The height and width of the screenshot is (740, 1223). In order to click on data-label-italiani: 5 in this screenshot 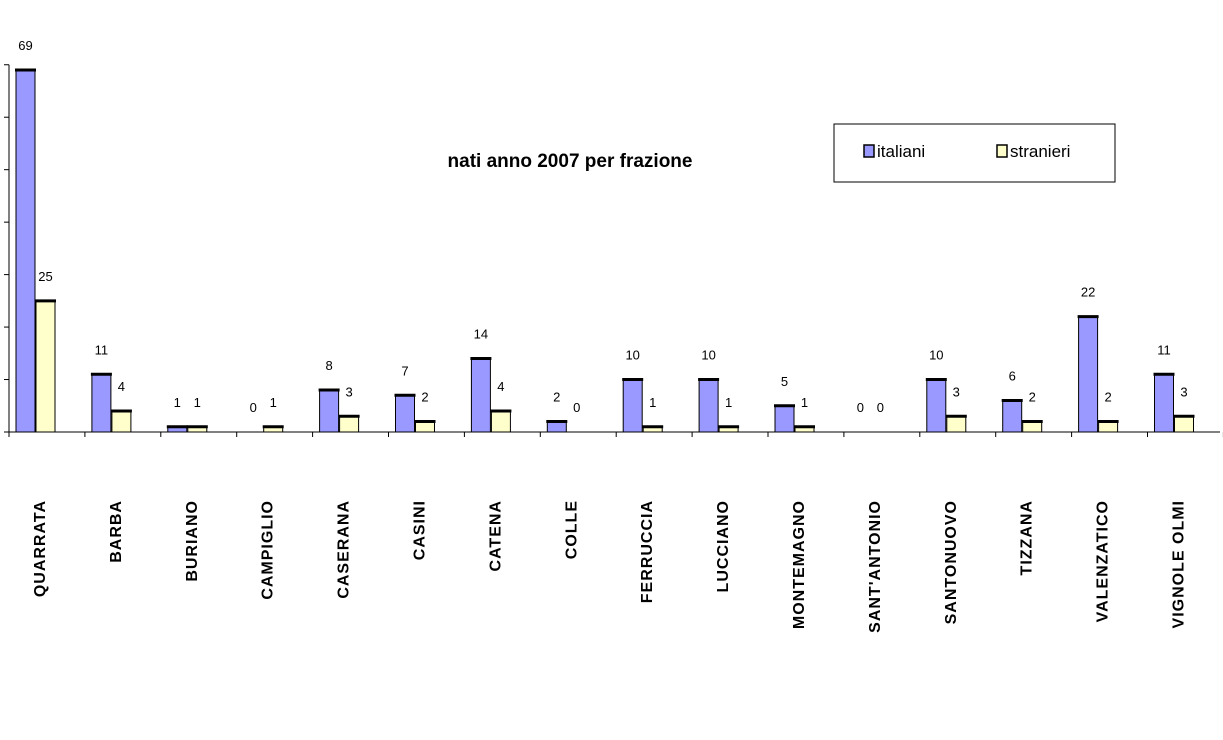, I will do `click(784, 381)`.